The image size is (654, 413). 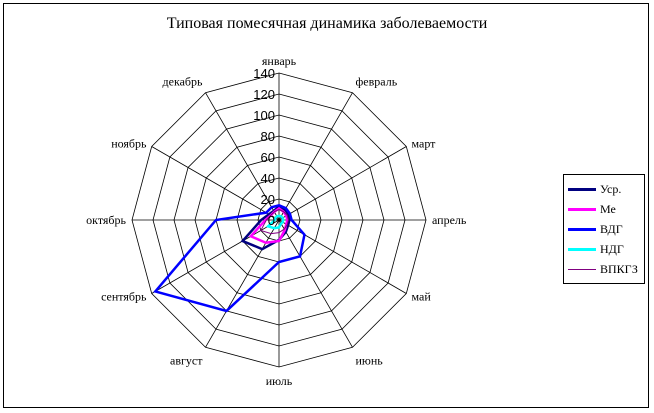 What do you see at coordinates (106, 220) in the screenshot?
I see `category-label: октябрь` at bounding box center [106, 220].